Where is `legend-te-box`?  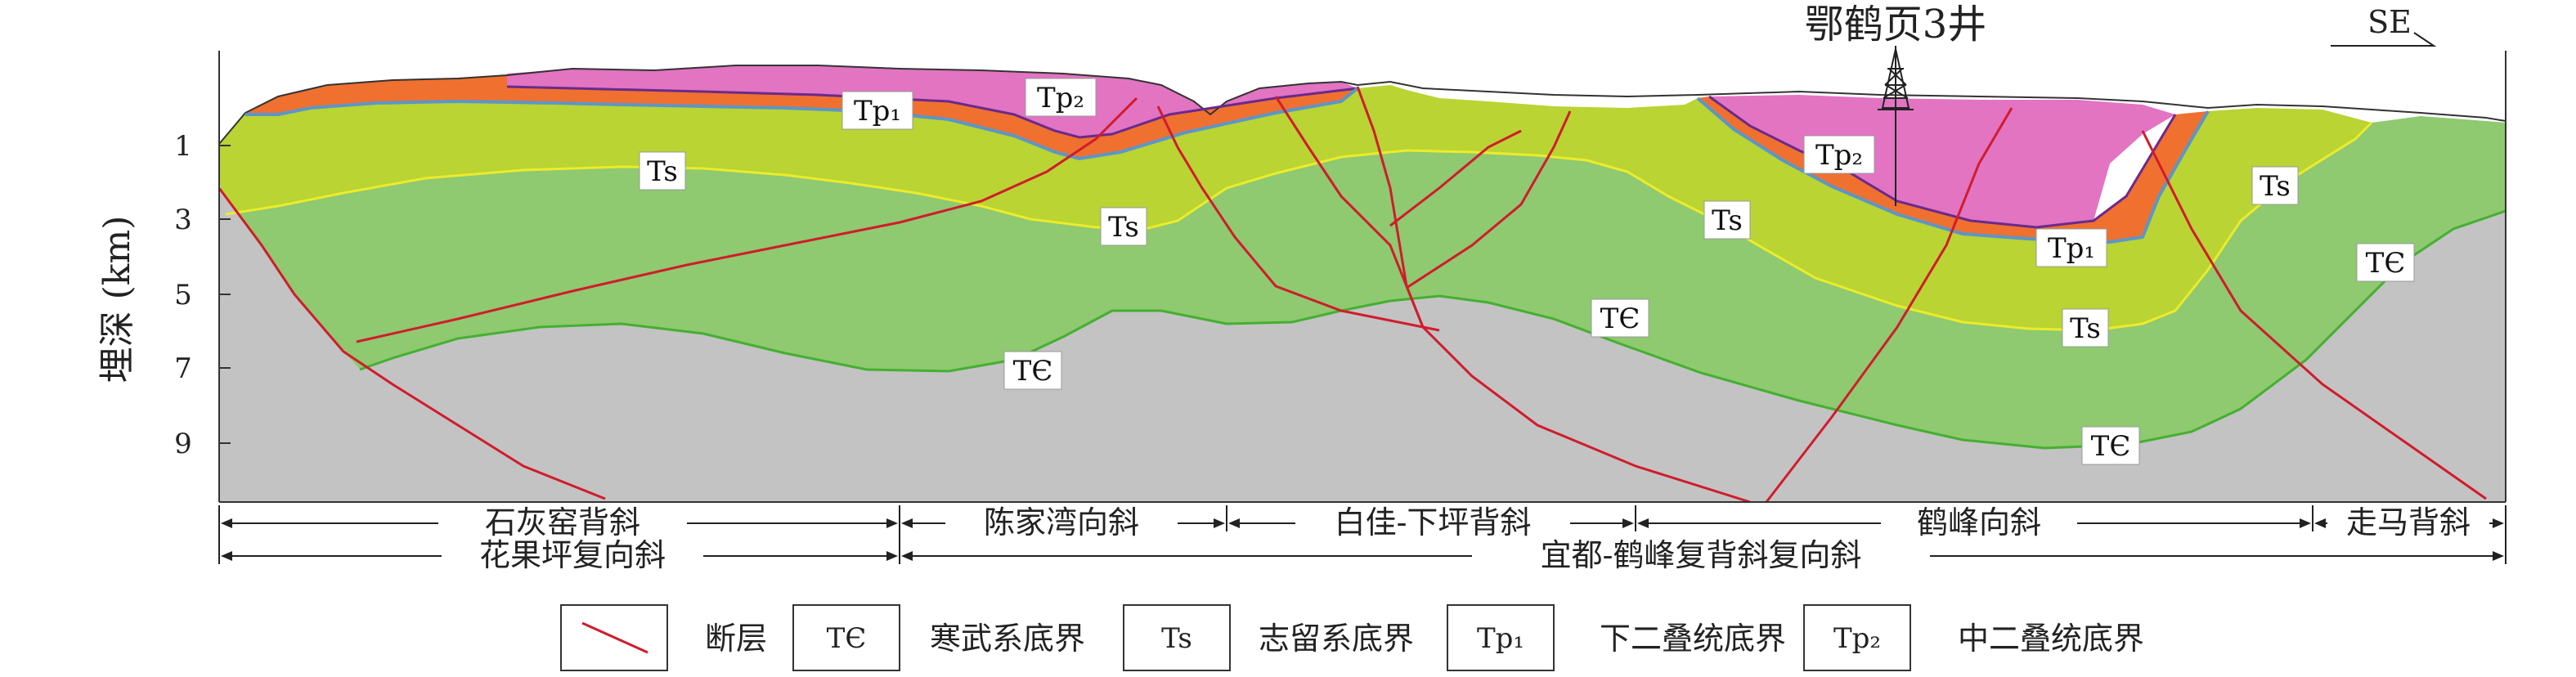
legend-te-box is located at coordinates (846, 637).